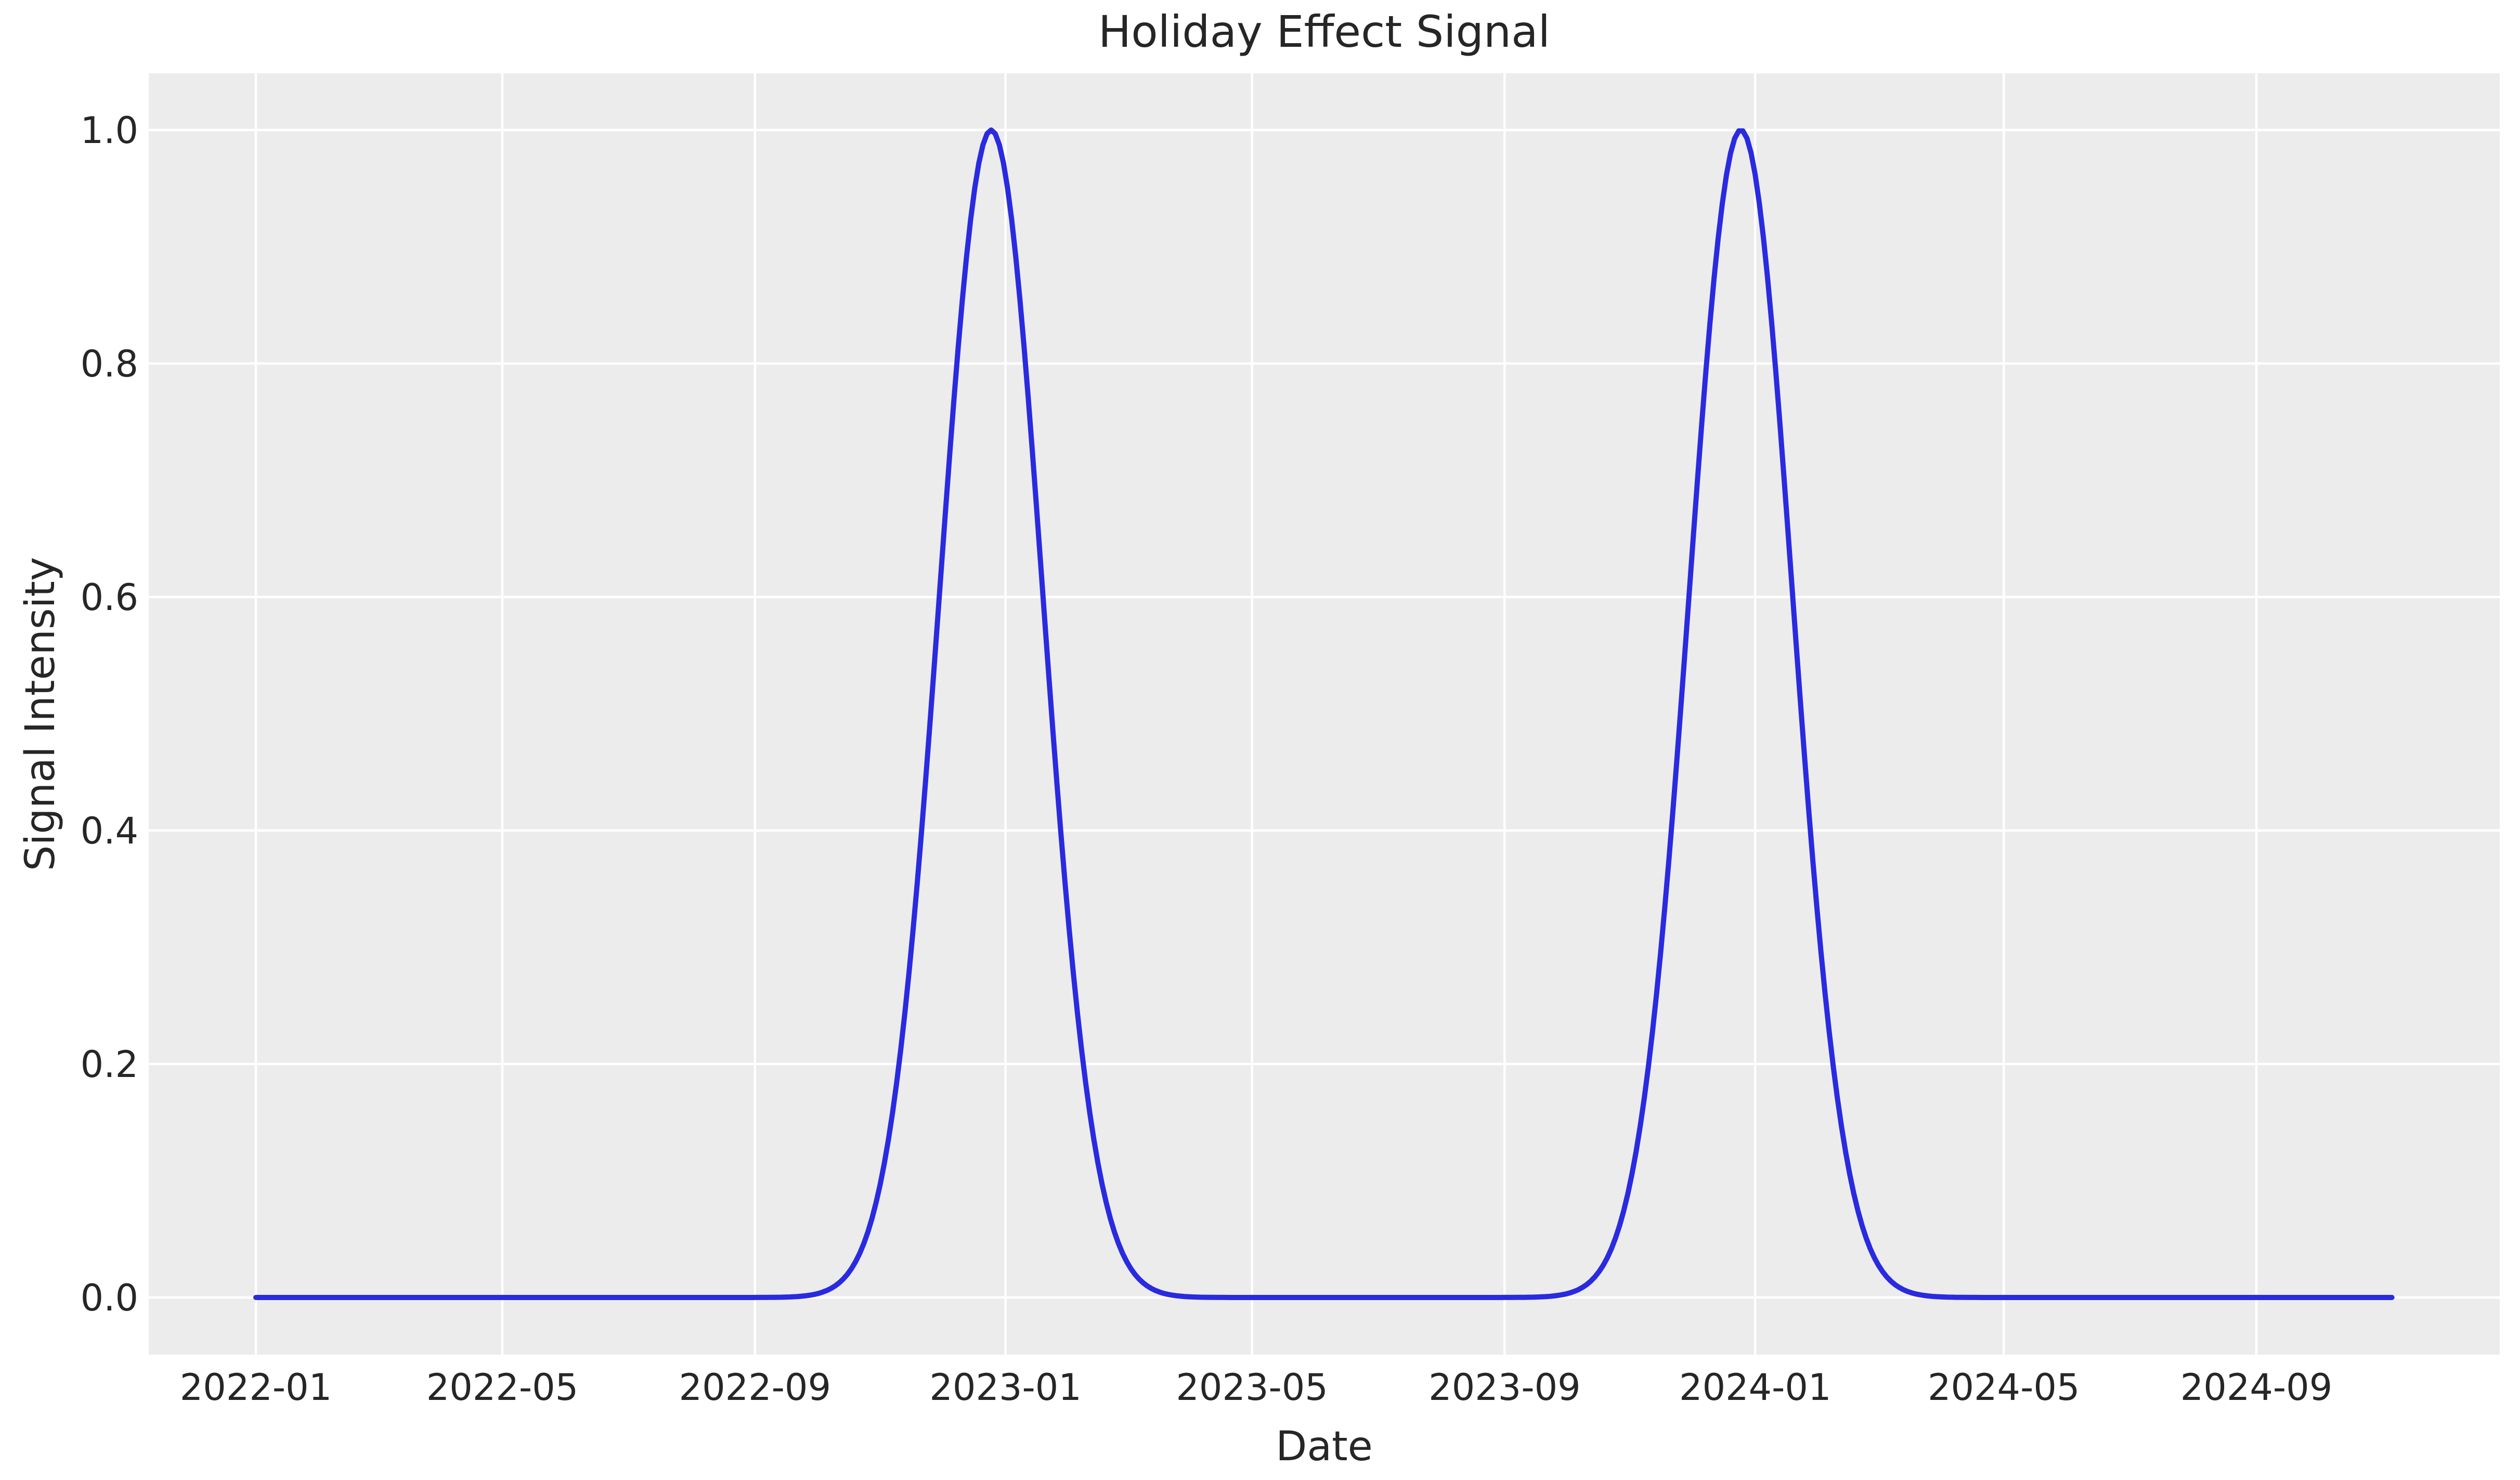 This screenshot has height=1480, width=2520. I want to click on x-tick-label-2024-01: 2024-01, so click(1755, 1387).